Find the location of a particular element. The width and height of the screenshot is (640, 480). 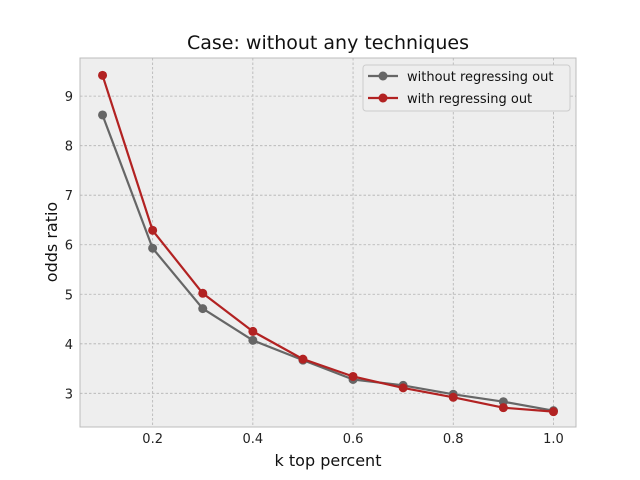

x-tick-label: 0.6 is located at coordinates (353, 439).